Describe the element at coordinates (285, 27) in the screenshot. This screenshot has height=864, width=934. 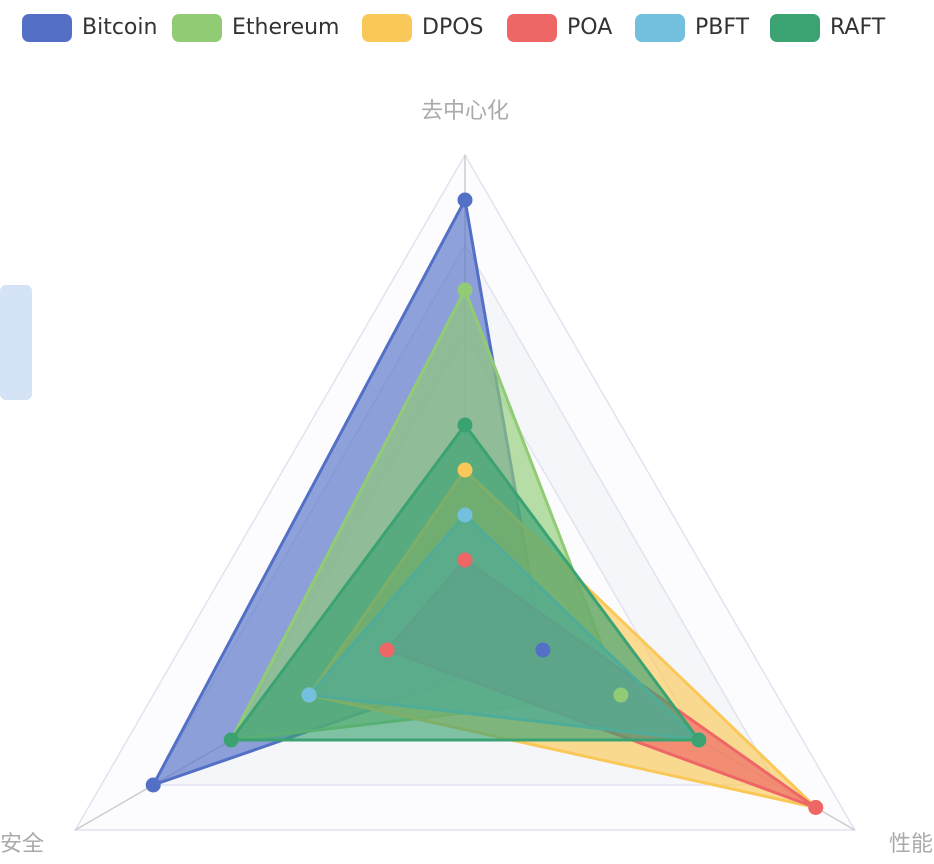
I see `legend-label: Ethereum` at that location.